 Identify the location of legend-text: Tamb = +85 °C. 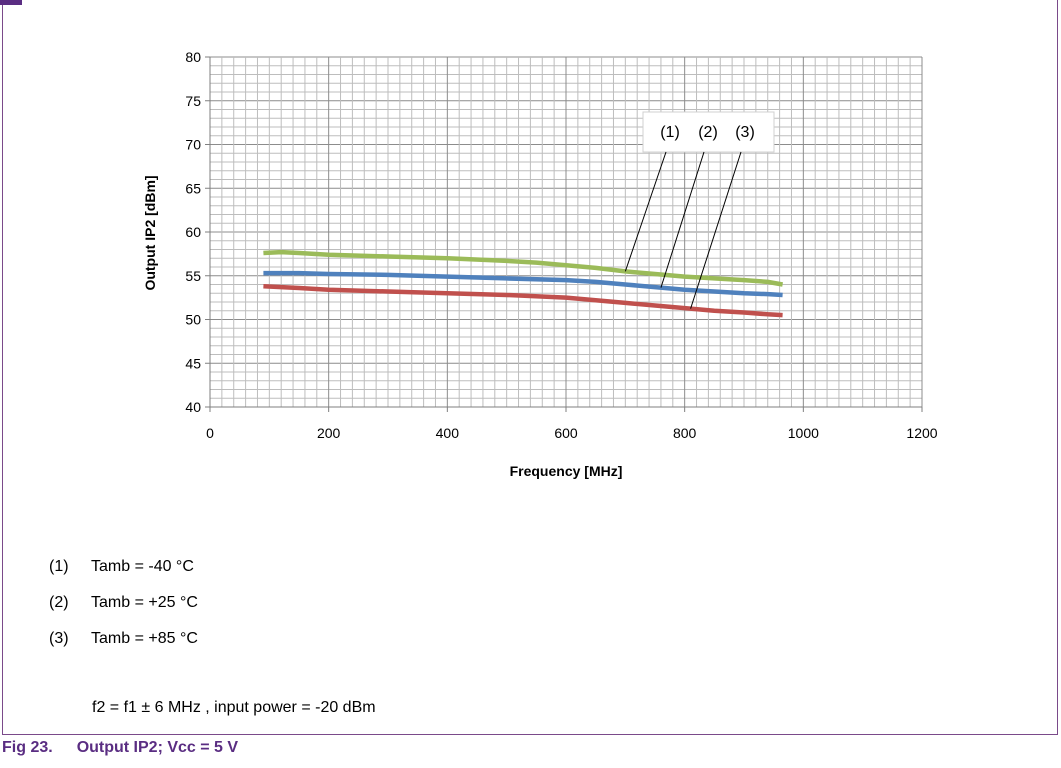
(144, 638).